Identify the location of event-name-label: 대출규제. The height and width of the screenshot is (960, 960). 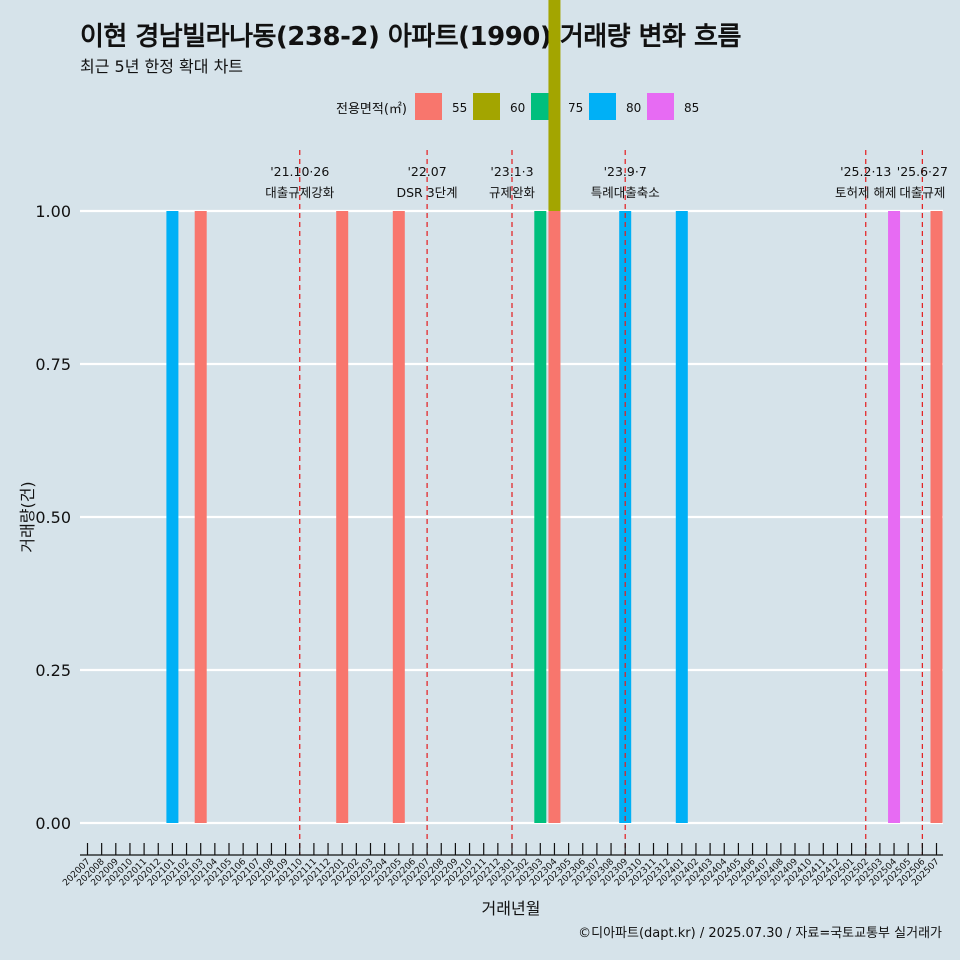
(922, 192).